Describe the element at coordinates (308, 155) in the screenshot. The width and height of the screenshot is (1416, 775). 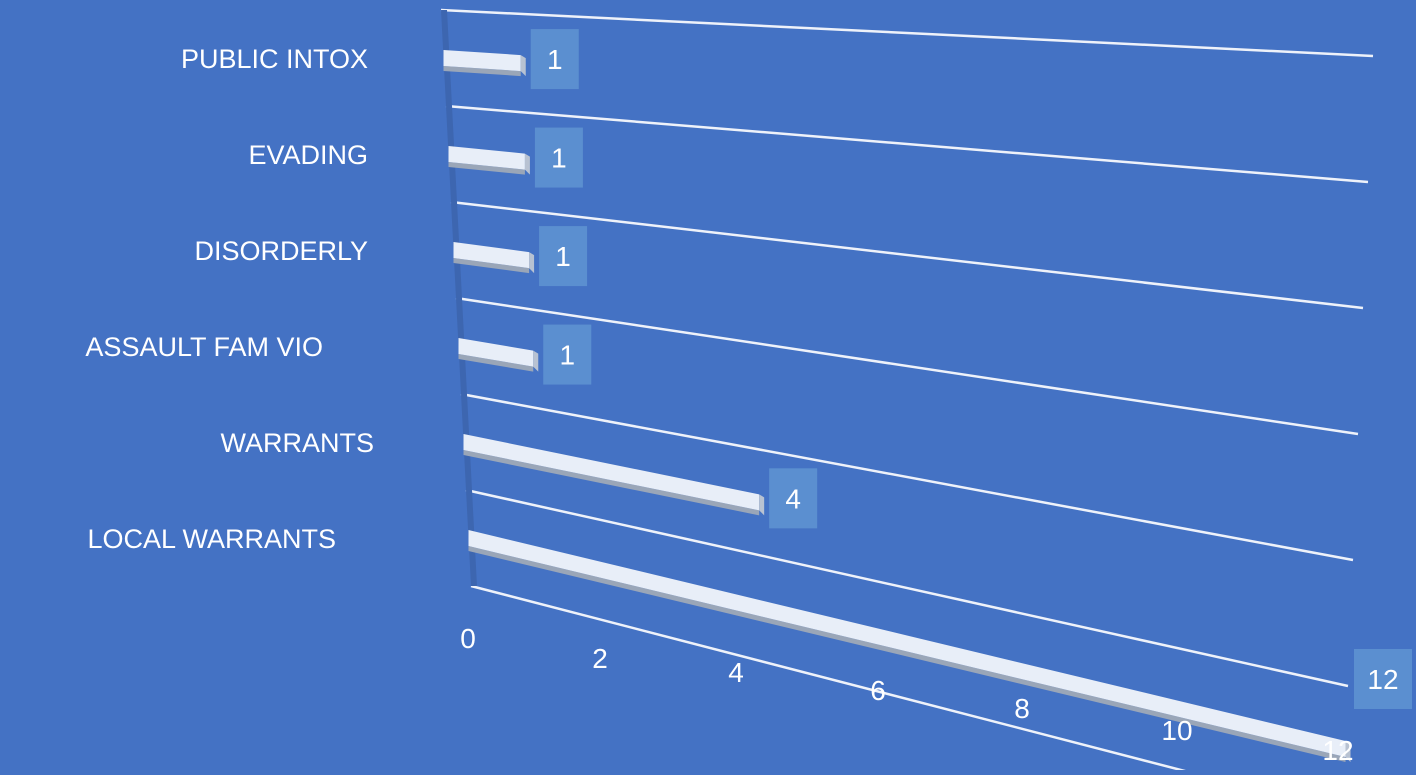
I see `category-label: EVADING` at that location.